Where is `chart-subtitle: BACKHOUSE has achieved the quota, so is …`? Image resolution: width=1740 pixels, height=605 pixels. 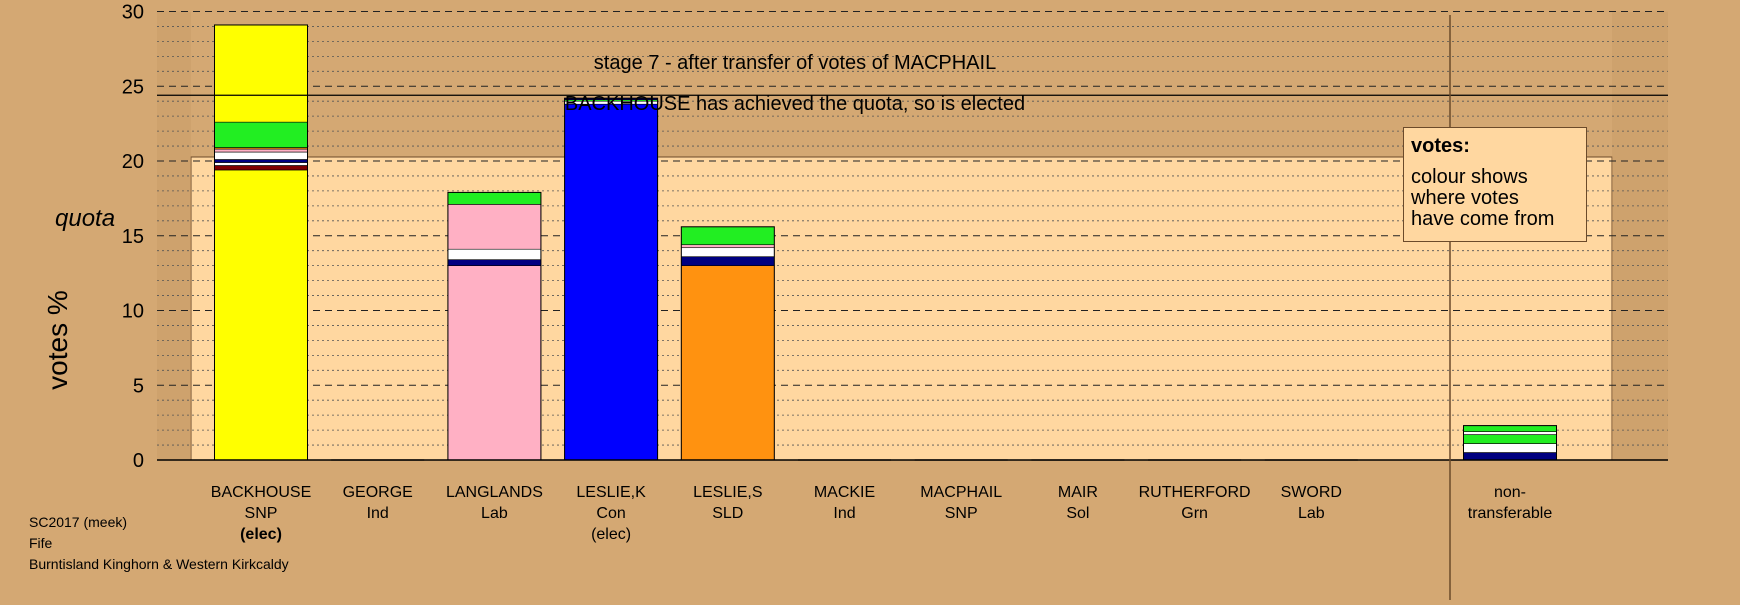
chart-subtitle: BACKHOUSE has achieved the quota, so is … is located at coordinates (795, 104).